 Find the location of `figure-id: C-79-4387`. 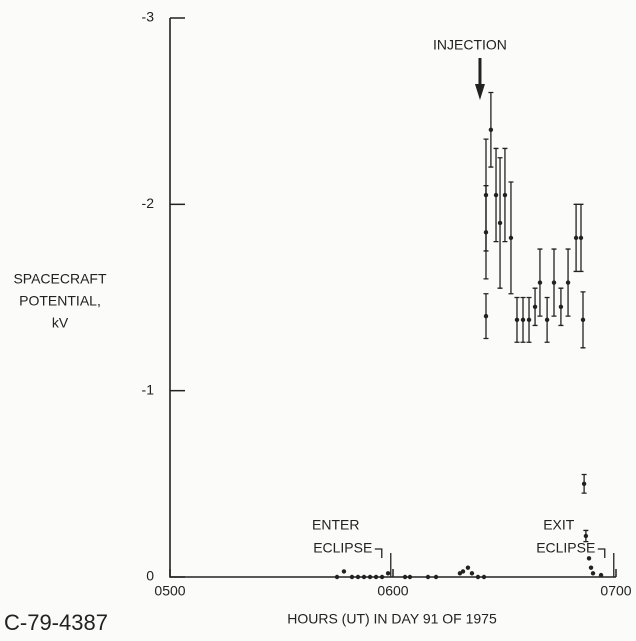

figure-id: C-79-4387 is located at coordinates (56, 622).